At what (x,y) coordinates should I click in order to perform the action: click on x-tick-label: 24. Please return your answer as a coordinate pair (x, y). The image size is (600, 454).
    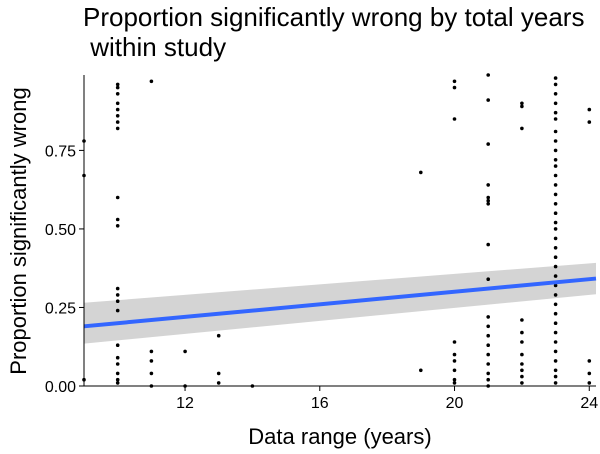
    Looking at the image, I should click on (589, 403).